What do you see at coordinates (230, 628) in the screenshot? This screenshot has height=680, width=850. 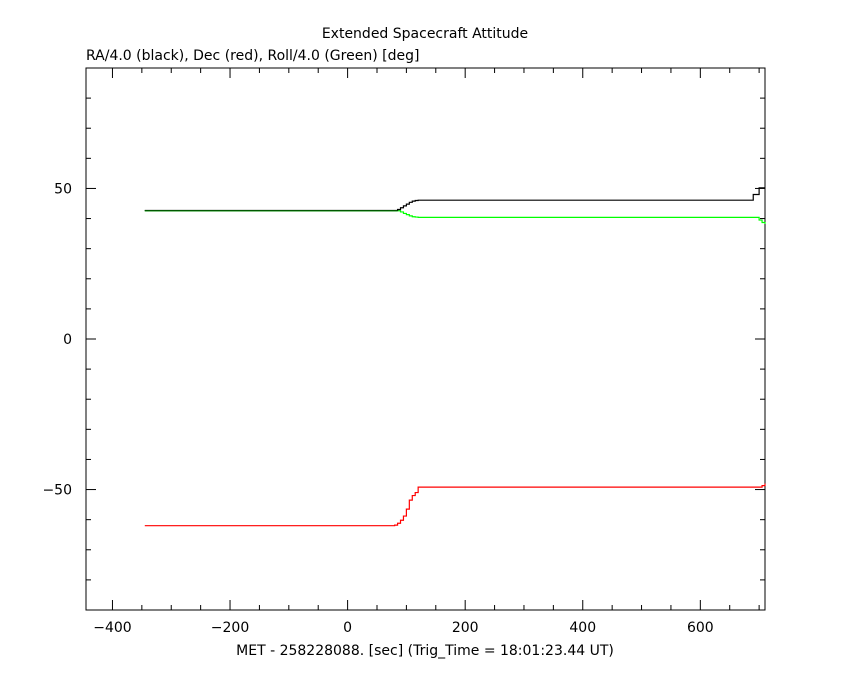 I see `x-tick-label: −200` at bounding box center [230, 628].